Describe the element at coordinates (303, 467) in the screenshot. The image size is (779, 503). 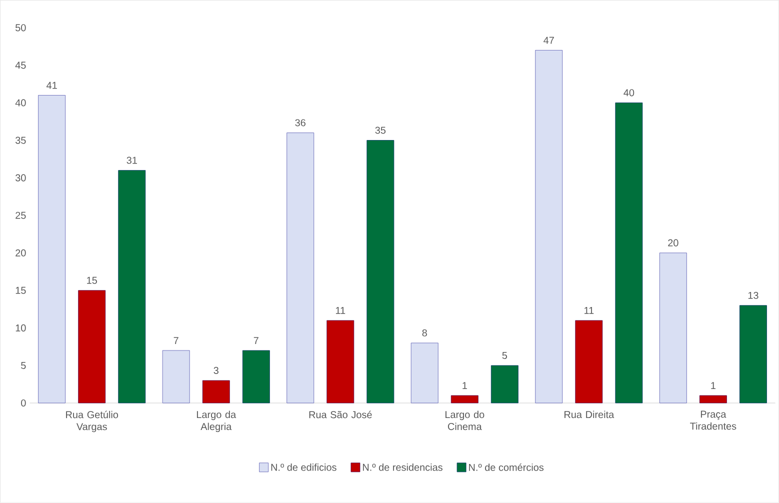
I see `legend-label: N.º de edificios` at that location.